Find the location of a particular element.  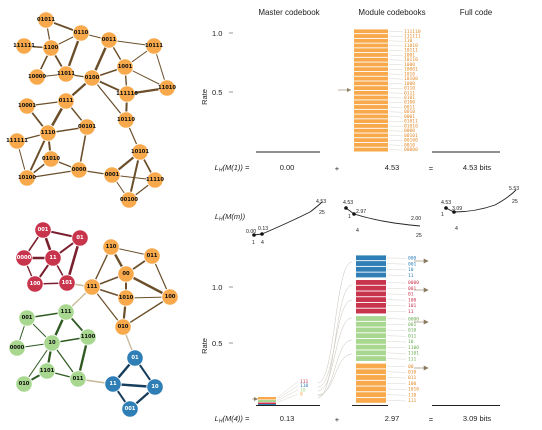

top-graph-node-label: 00101 is located at coordinates (87, 127).